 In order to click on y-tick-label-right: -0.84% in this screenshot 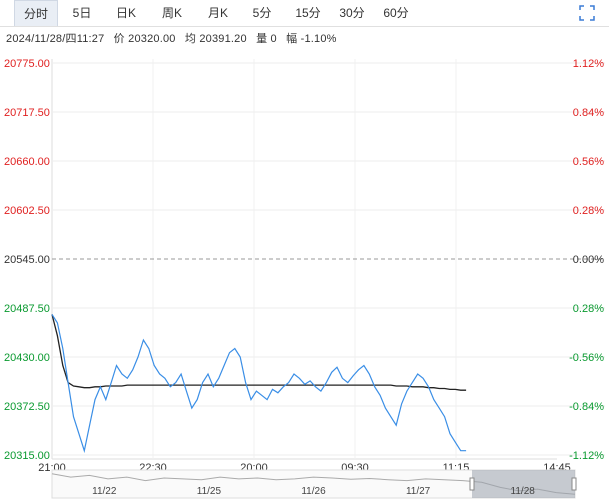, I will do `click(586, 407)`.